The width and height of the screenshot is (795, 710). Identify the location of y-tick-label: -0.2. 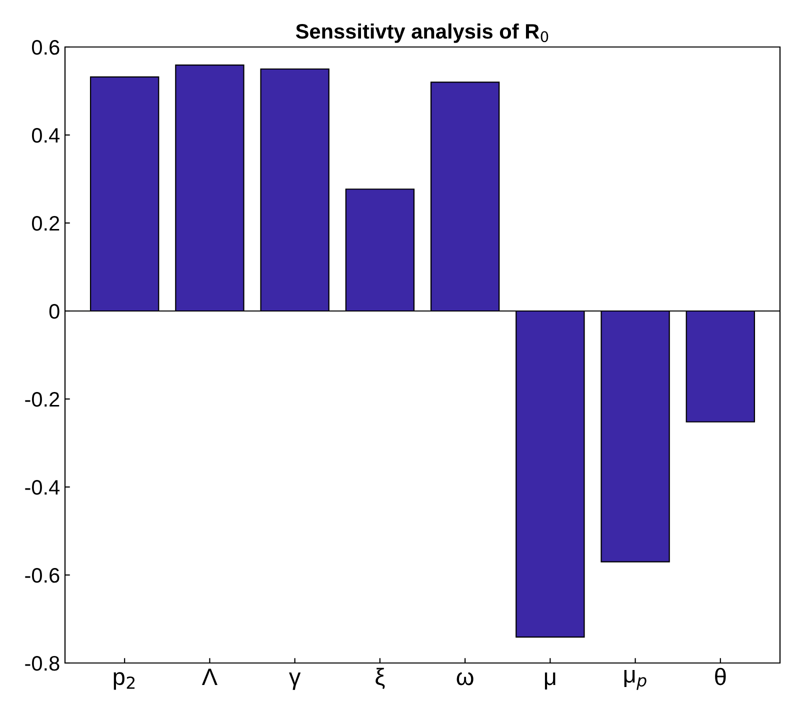
(42, 399).